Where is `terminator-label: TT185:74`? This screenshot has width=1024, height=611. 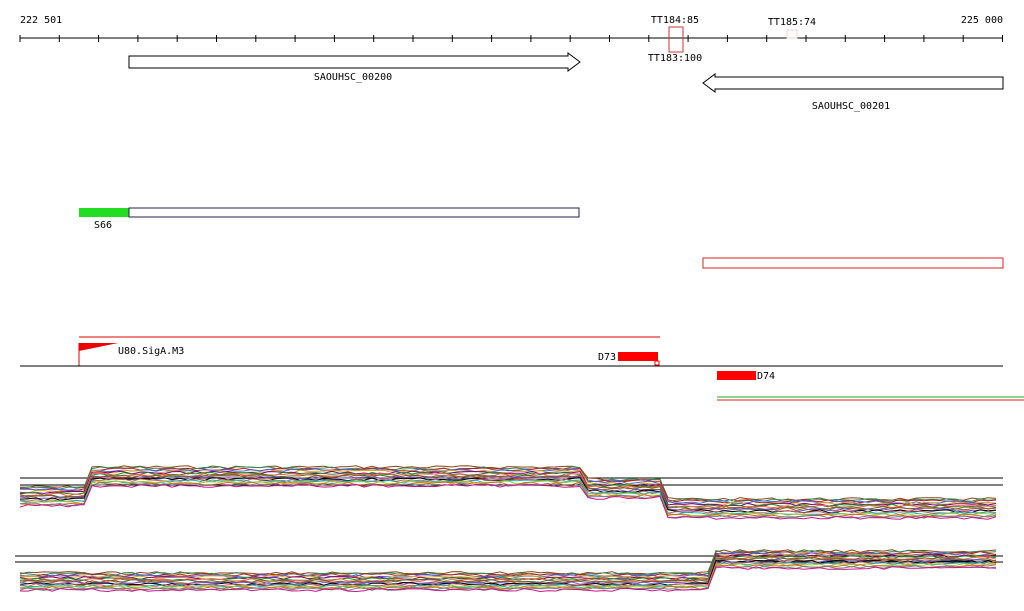
terminator-label: TT185:74 is located at coordinates (792, 22).